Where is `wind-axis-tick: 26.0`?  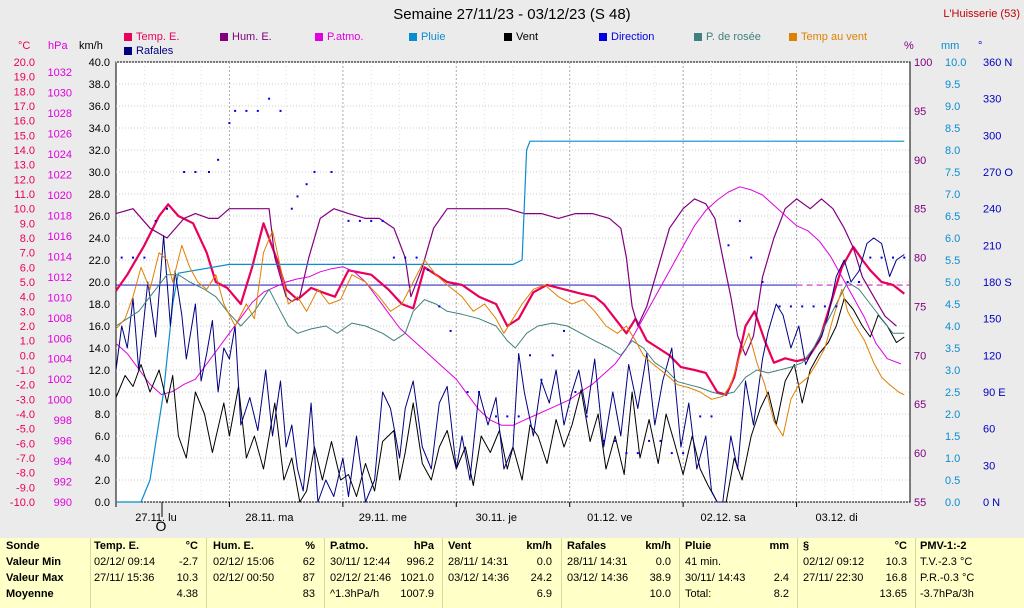 wind-axis-tick: 26.0 is located at coordinates (99, 217).